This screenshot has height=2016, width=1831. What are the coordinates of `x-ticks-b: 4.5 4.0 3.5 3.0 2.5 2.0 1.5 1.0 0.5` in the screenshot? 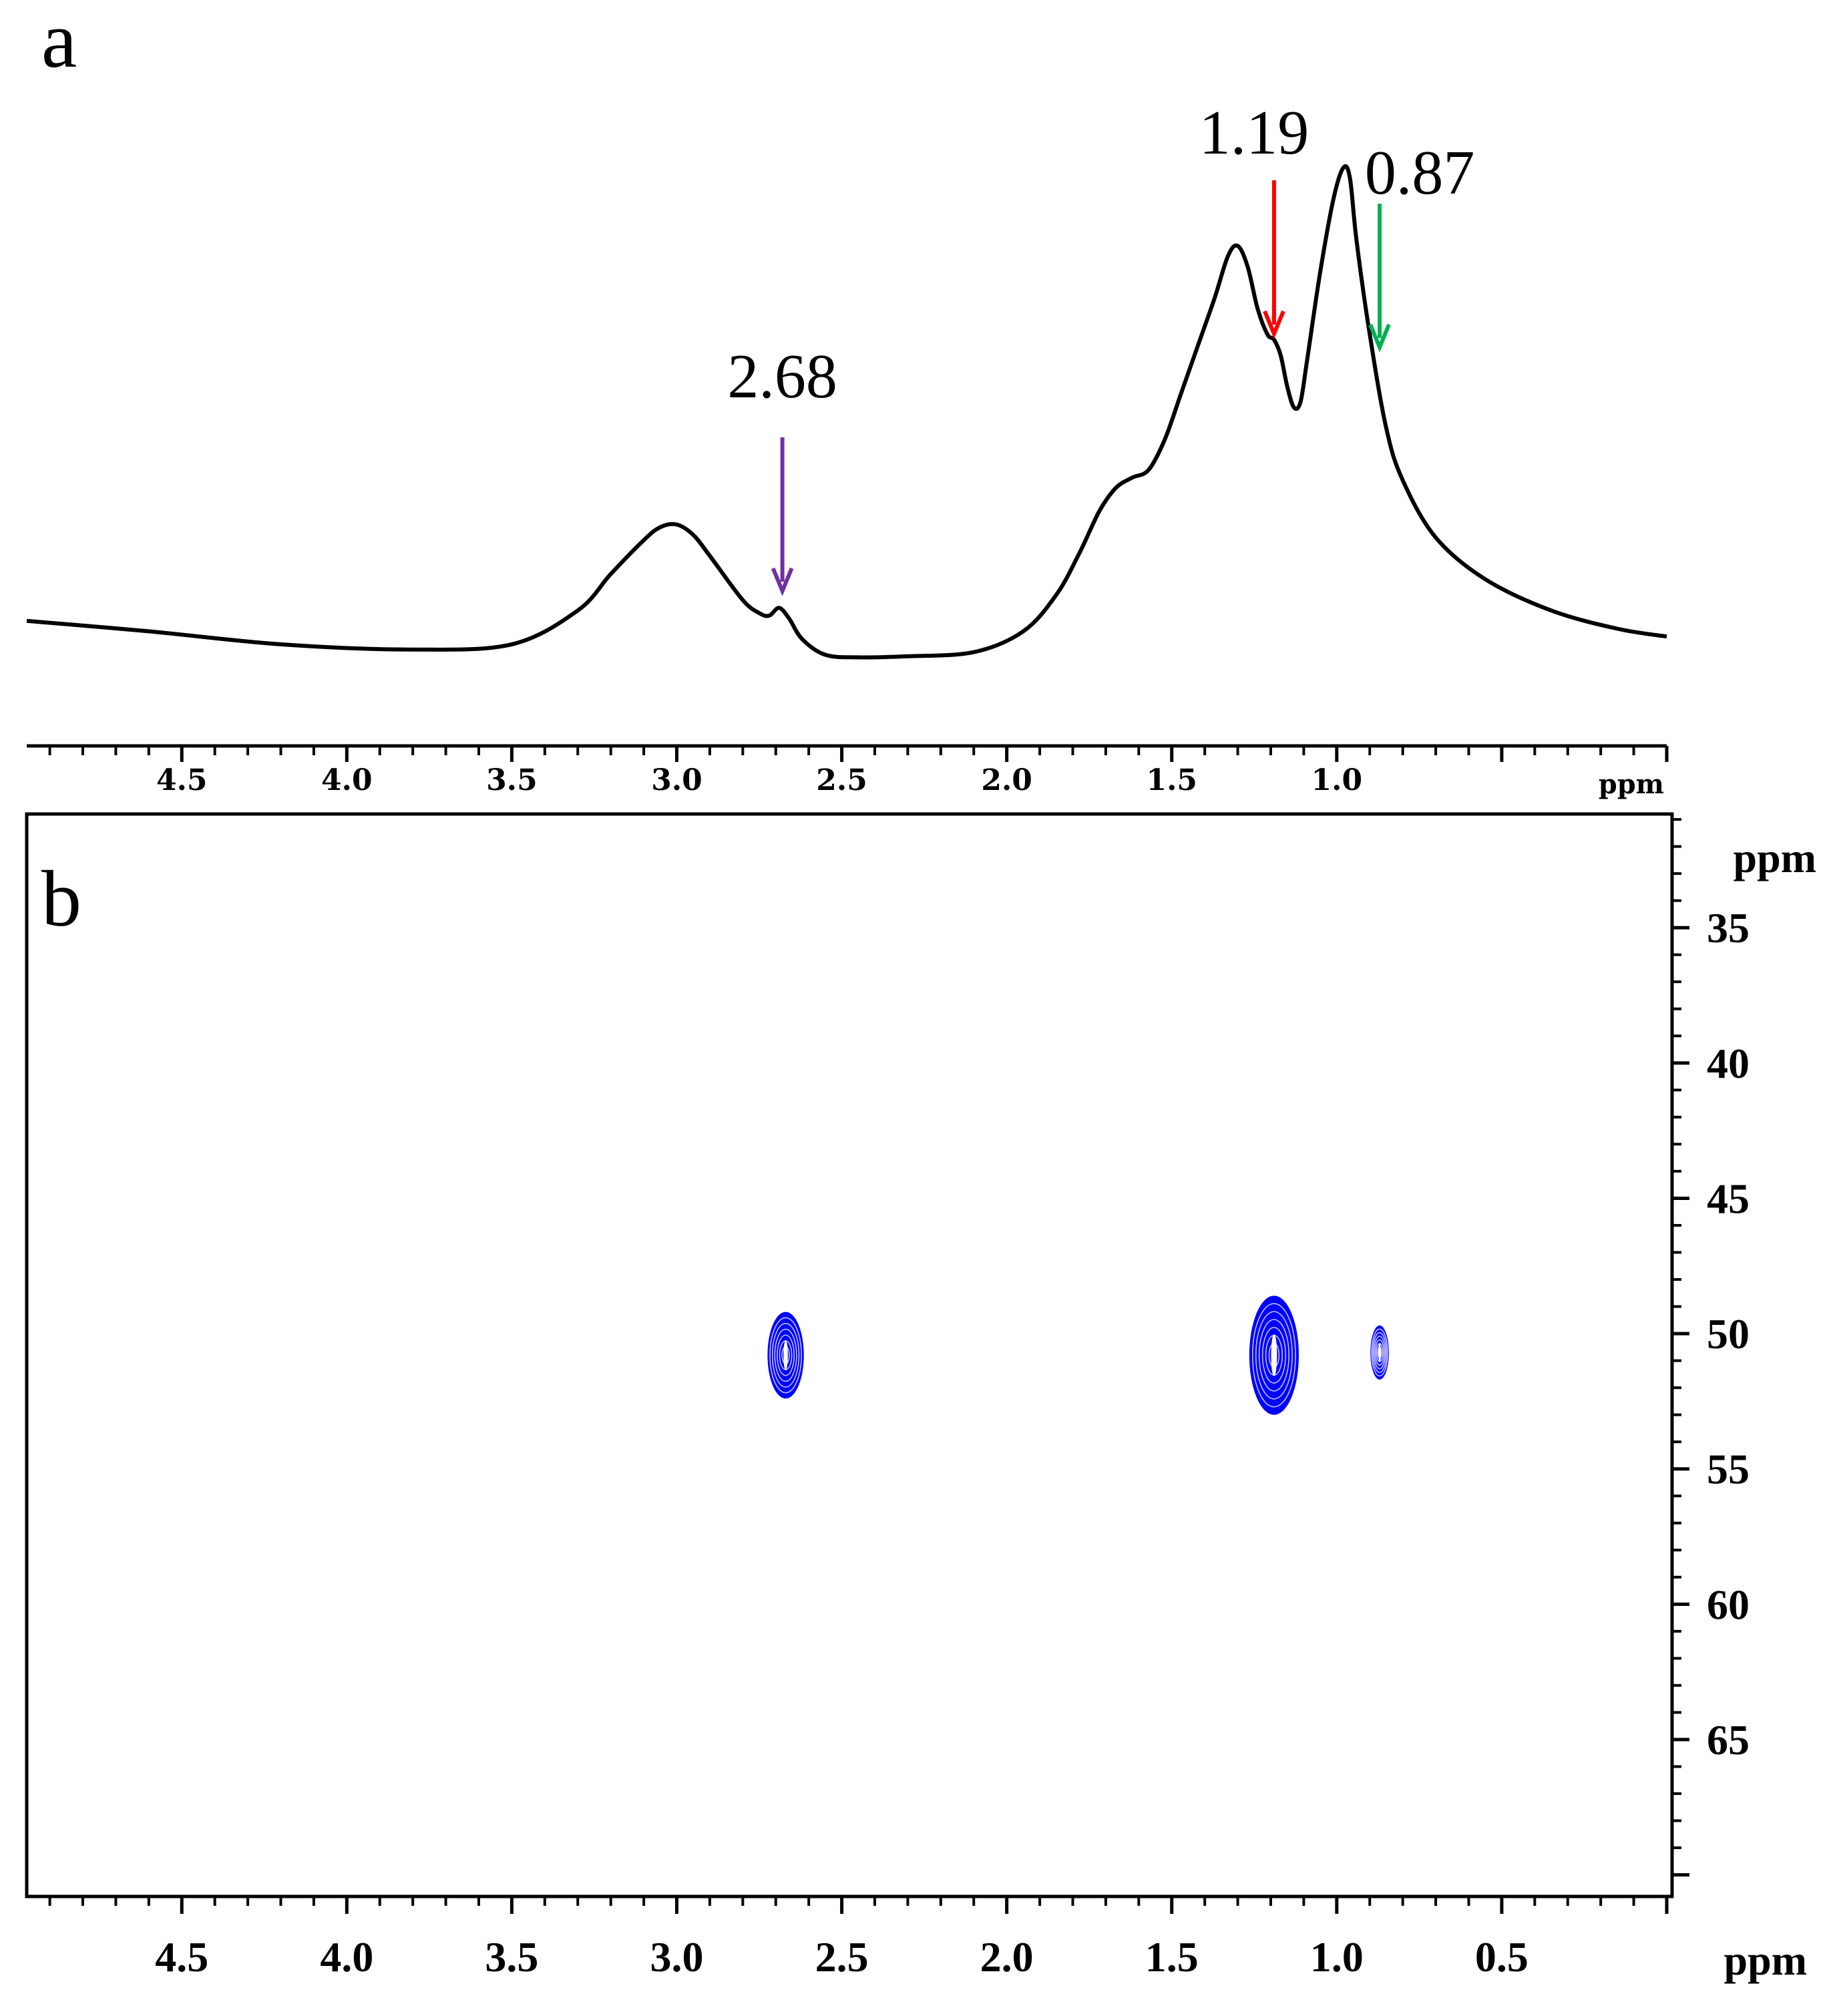 It's located at (858, 1938).